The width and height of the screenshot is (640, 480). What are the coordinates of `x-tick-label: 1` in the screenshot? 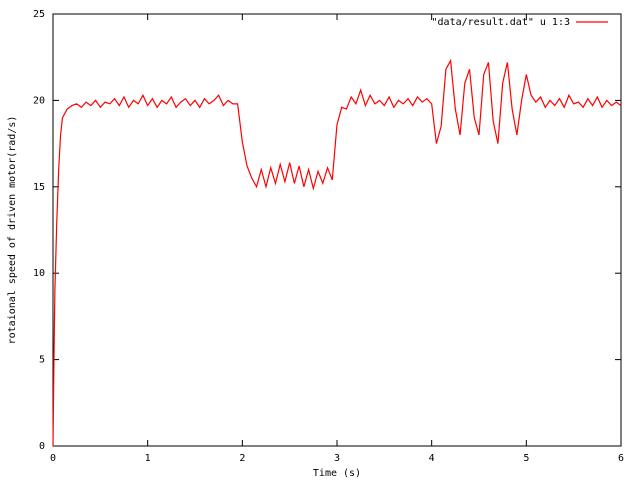 It's located at (148, 458).